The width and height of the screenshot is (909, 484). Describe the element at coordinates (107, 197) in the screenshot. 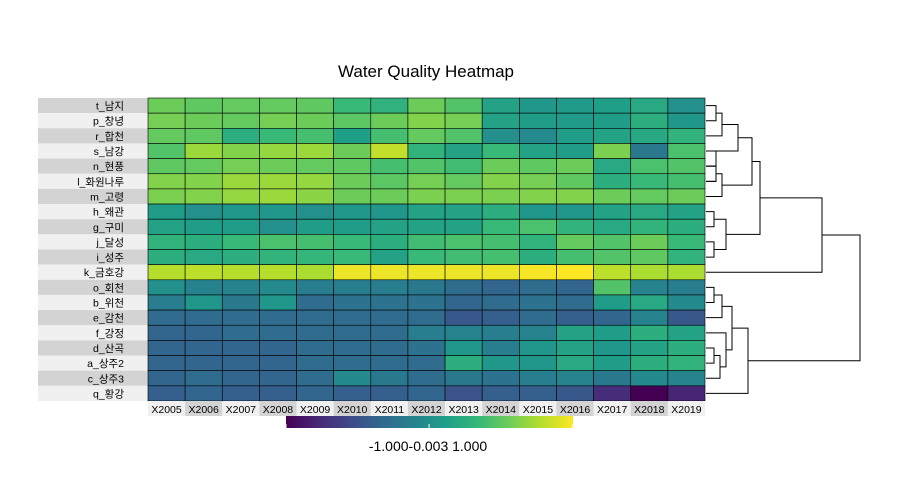

I see `row-label: m_고령` at that location.